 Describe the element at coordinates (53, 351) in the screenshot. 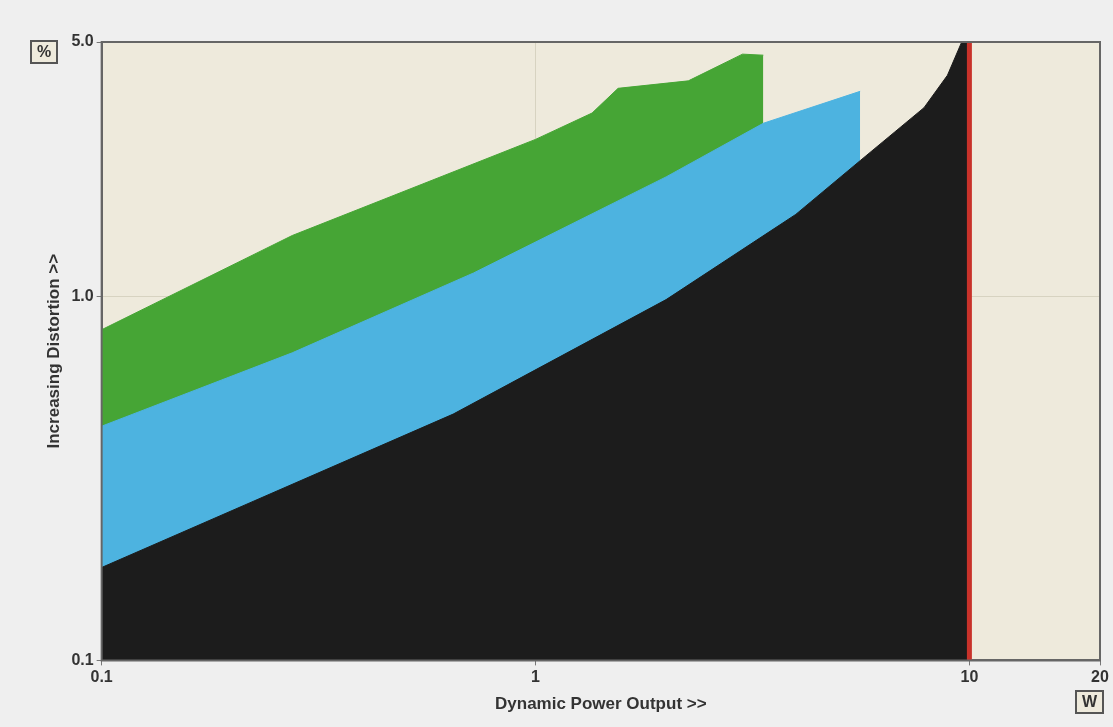

I see `y-axis-title: Increasing Distortion >>` at that location.